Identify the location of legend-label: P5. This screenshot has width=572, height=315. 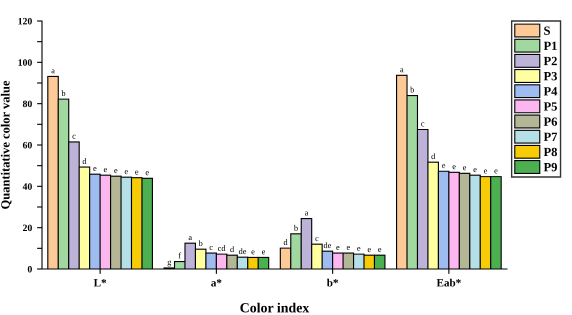
(550, 106).